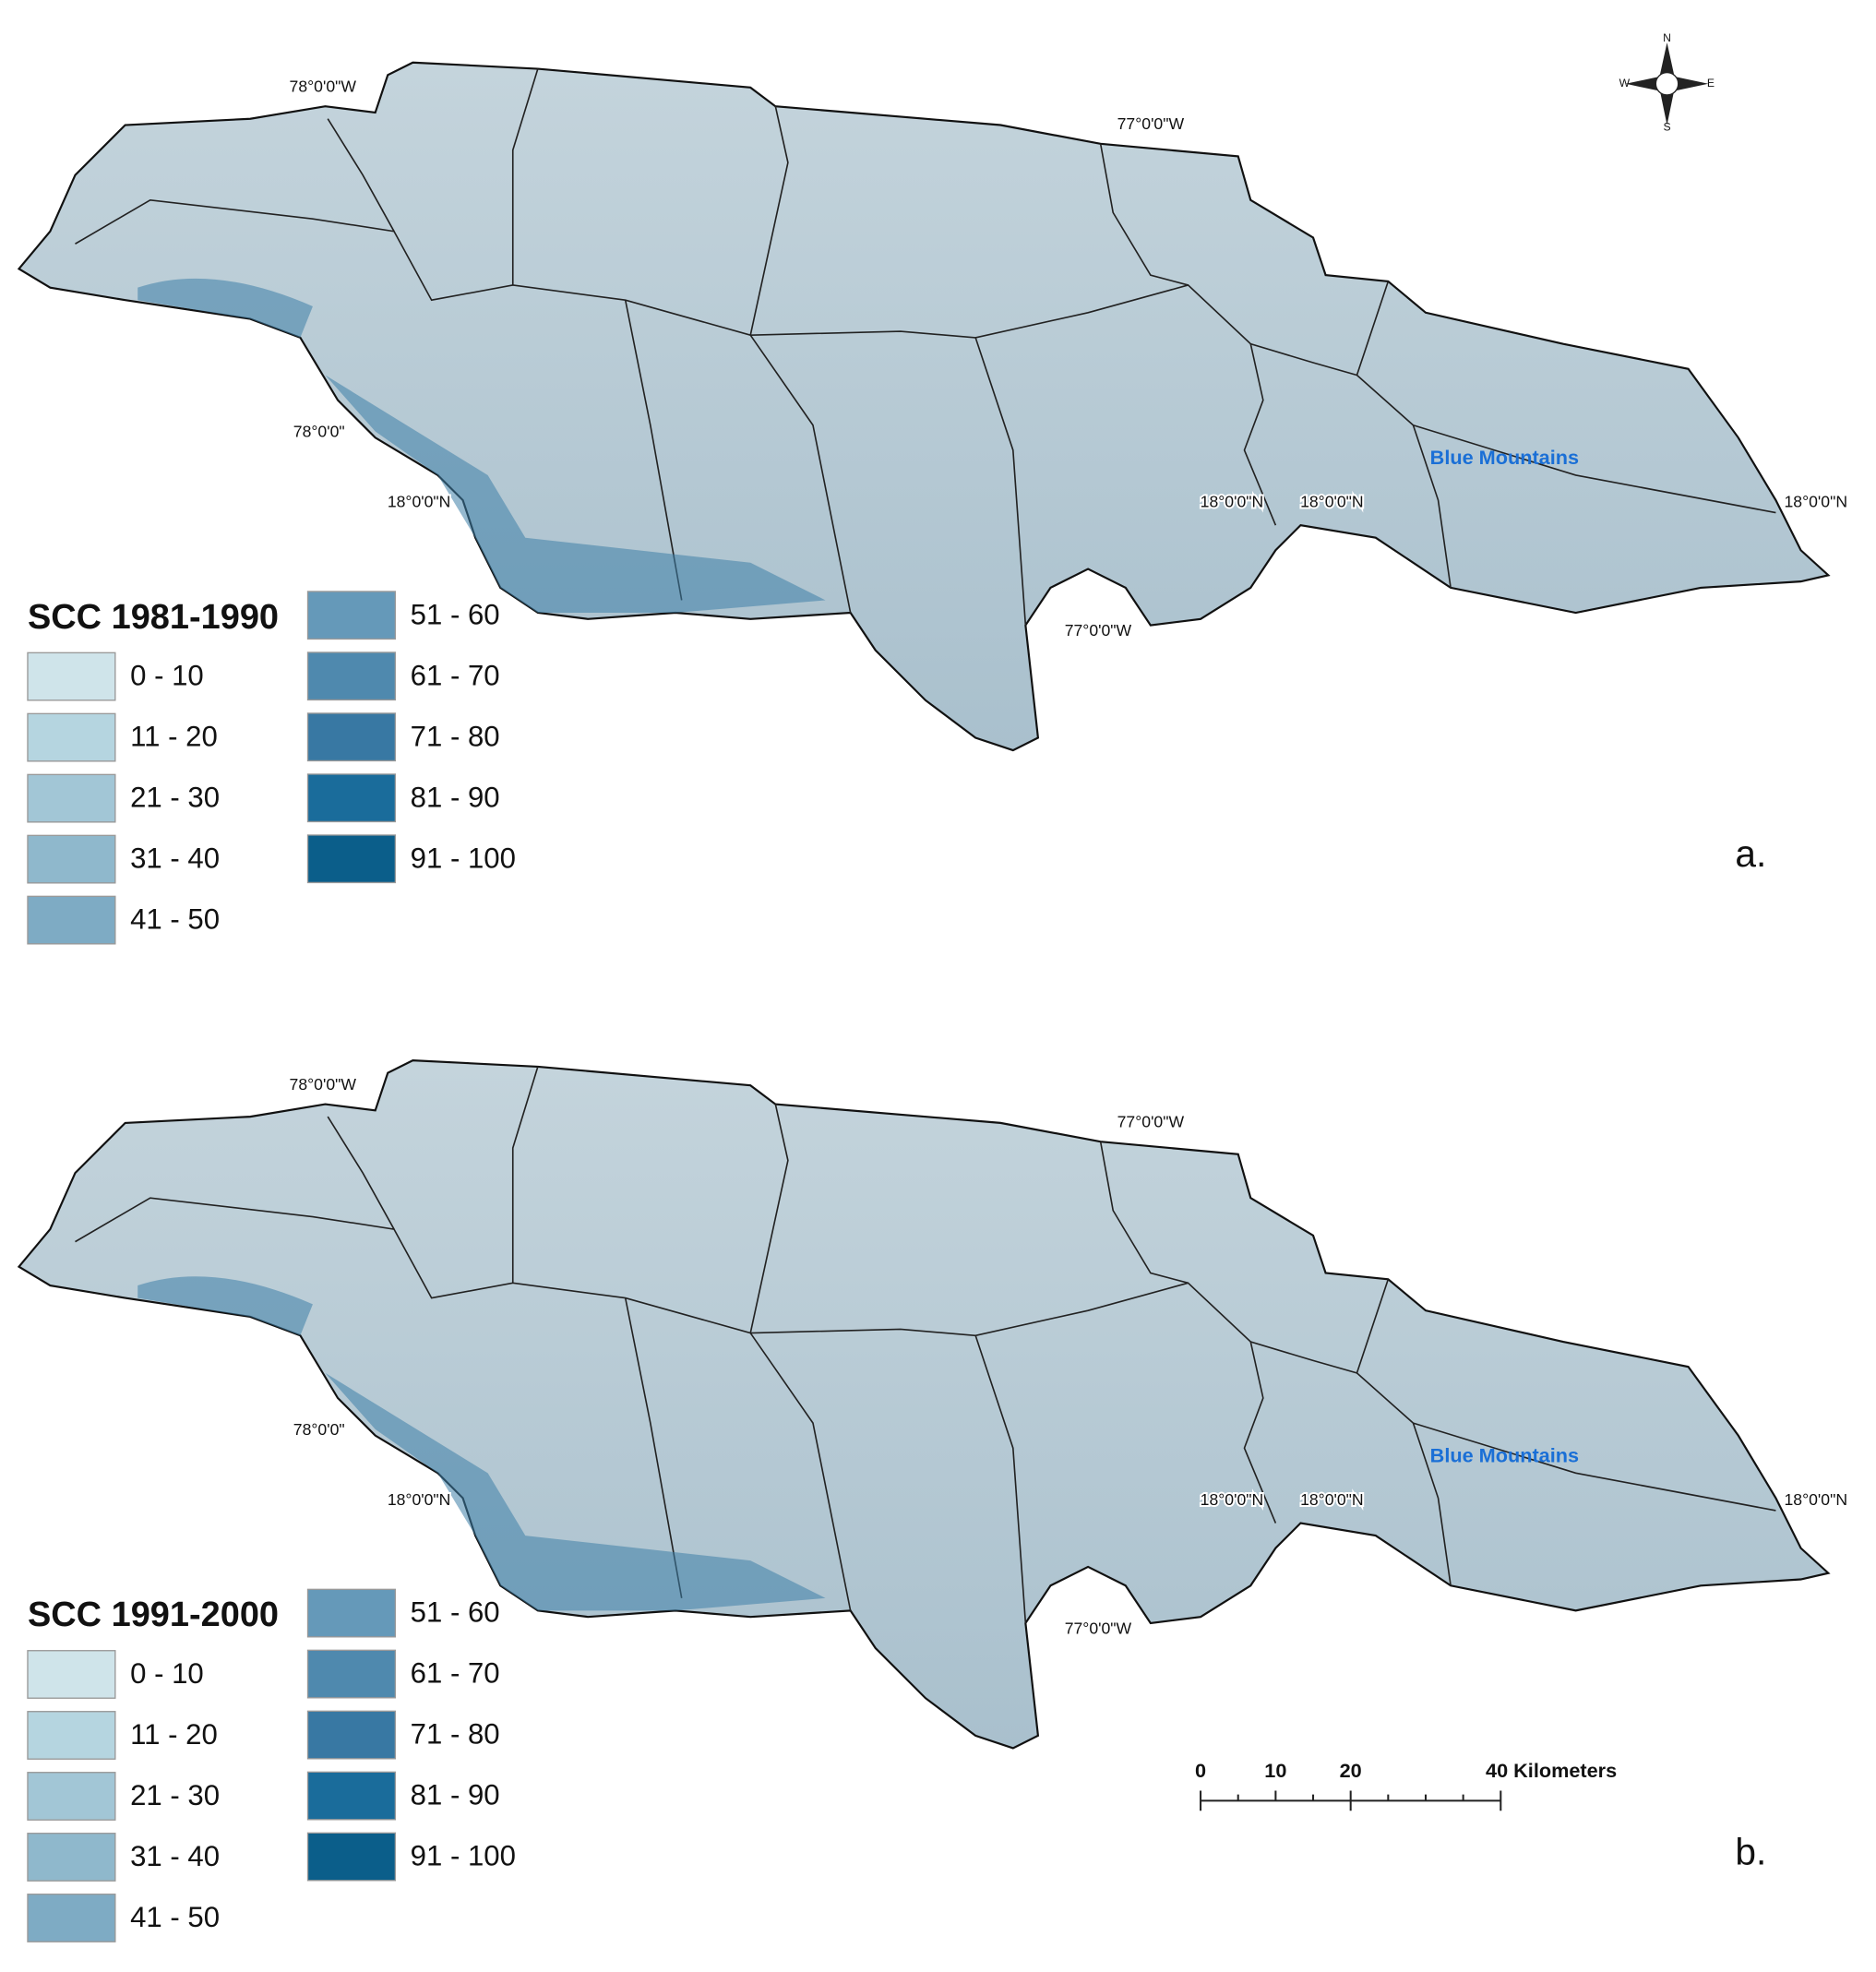 The image size is (1876, 1972). I want to click on compass-letter: S, so click(1667, 126).